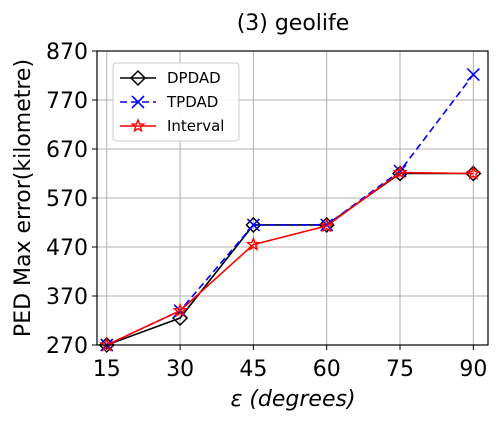 The width and height of the screenshot is (500, 422). What do you see at coordinates (67, 199) in the screenshot?
I see `y-tick-label: 570` at bounding box center [67, 199].